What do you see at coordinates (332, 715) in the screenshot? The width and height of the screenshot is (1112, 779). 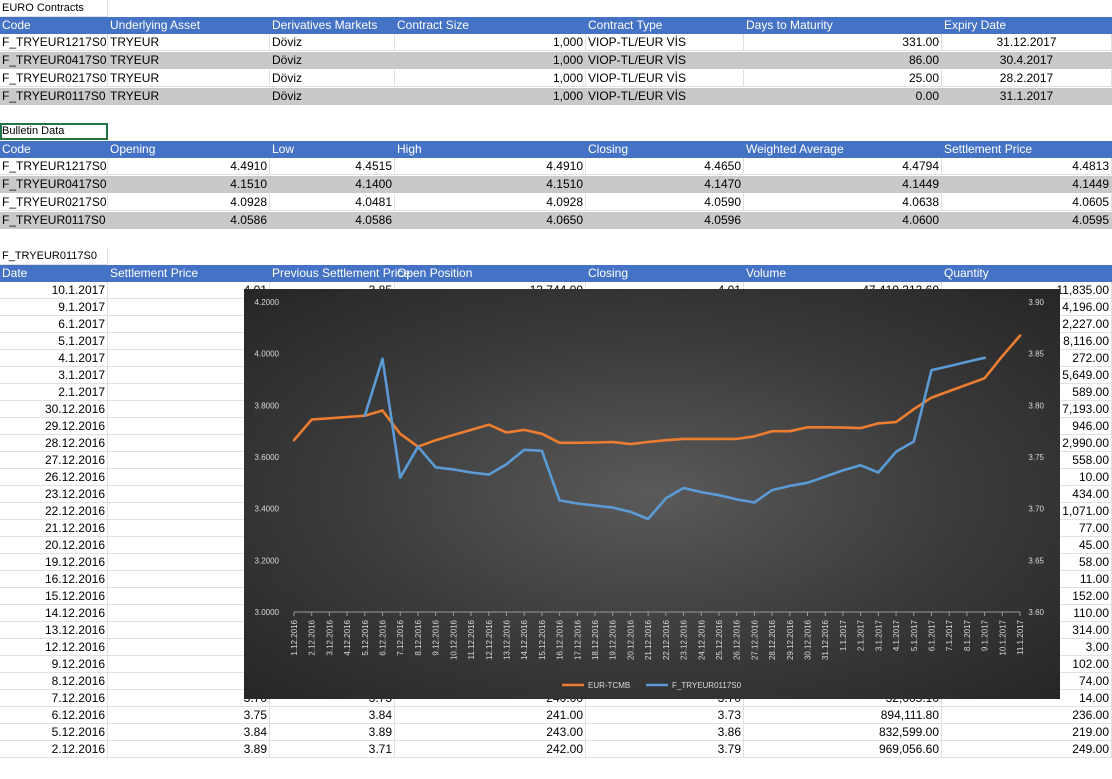 I see `cell: 3.84` at bounding box center [332, 715].